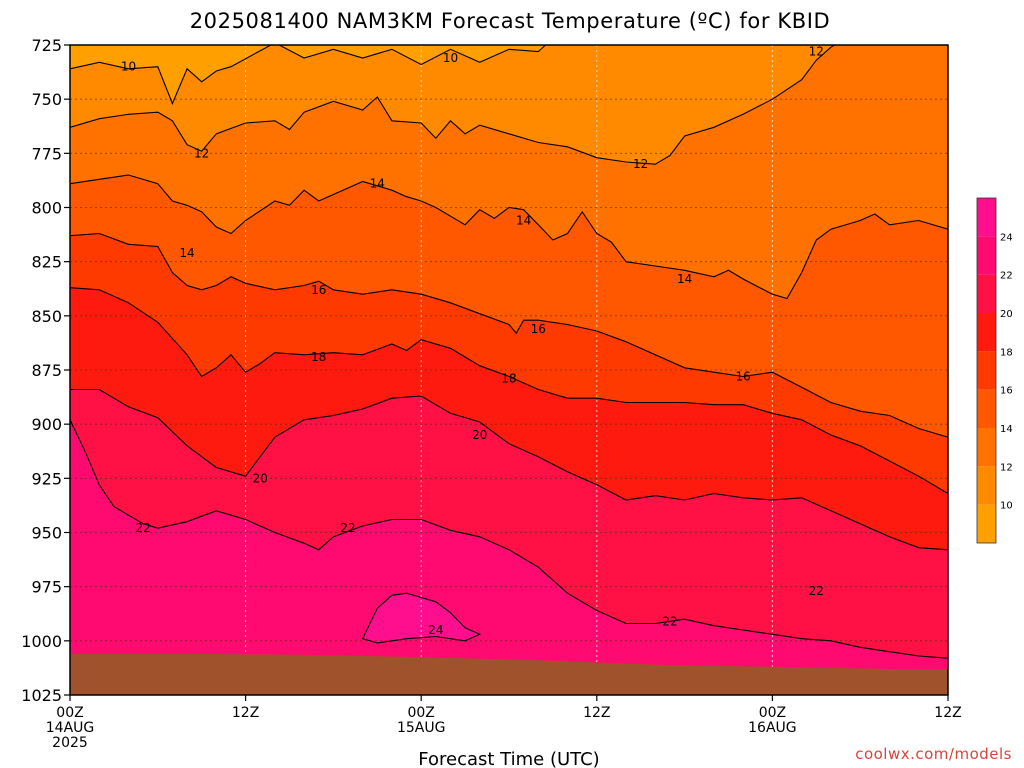 The image size is (1024, 768). I want to click on y-tick-label: 825, so click(46, 262).